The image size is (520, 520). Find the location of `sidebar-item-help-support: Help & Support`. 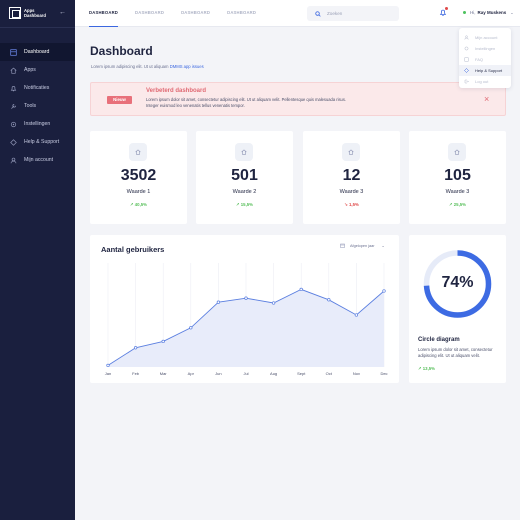

sidebar-item-help-support: Help & Support is located at coordinates (37, 142).